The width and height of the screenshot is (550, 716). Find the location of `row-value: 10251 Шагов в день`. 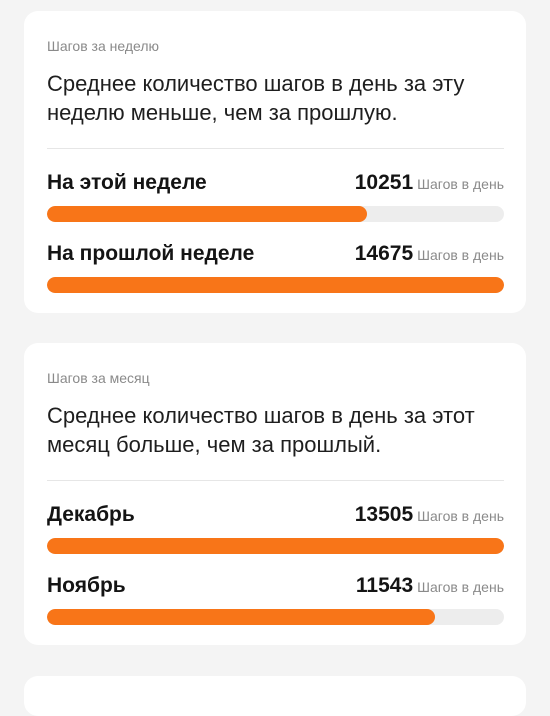

row-value: 10251 Шагов в день is located at coordinates (429, 184).